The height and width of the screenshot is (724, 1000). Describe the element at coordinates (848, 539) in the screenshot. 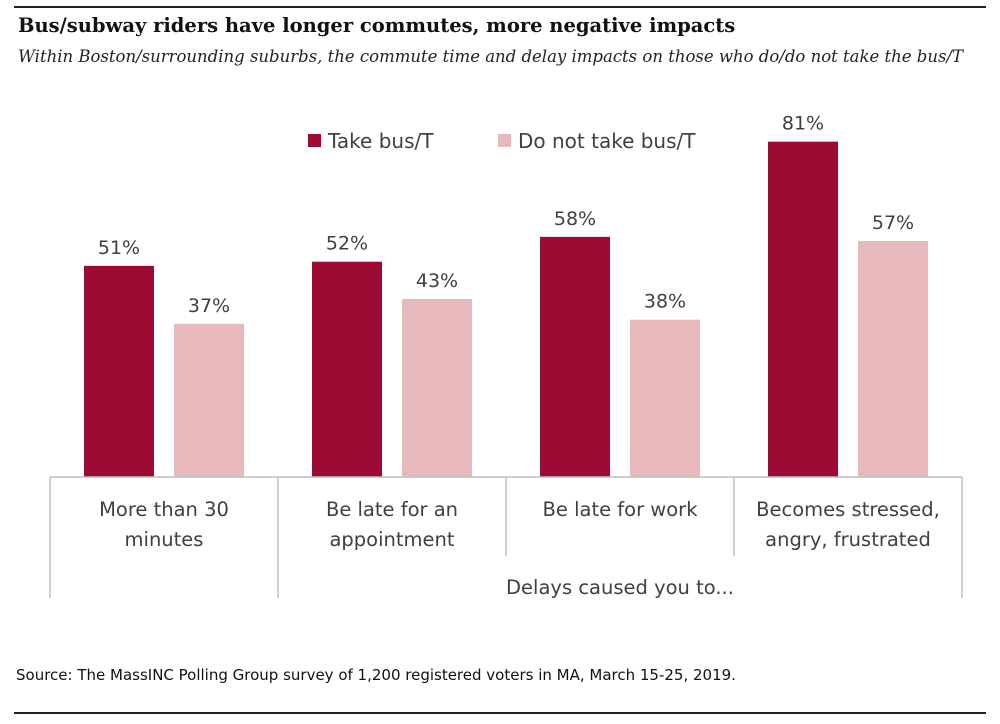

I see `tick-label: angry, frustrated` at that location.